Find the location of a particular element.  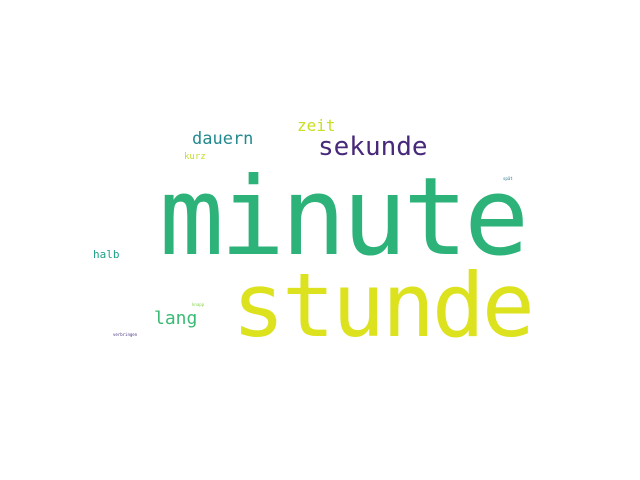

word-stunde: stunde is located at coordinates (383, 305).